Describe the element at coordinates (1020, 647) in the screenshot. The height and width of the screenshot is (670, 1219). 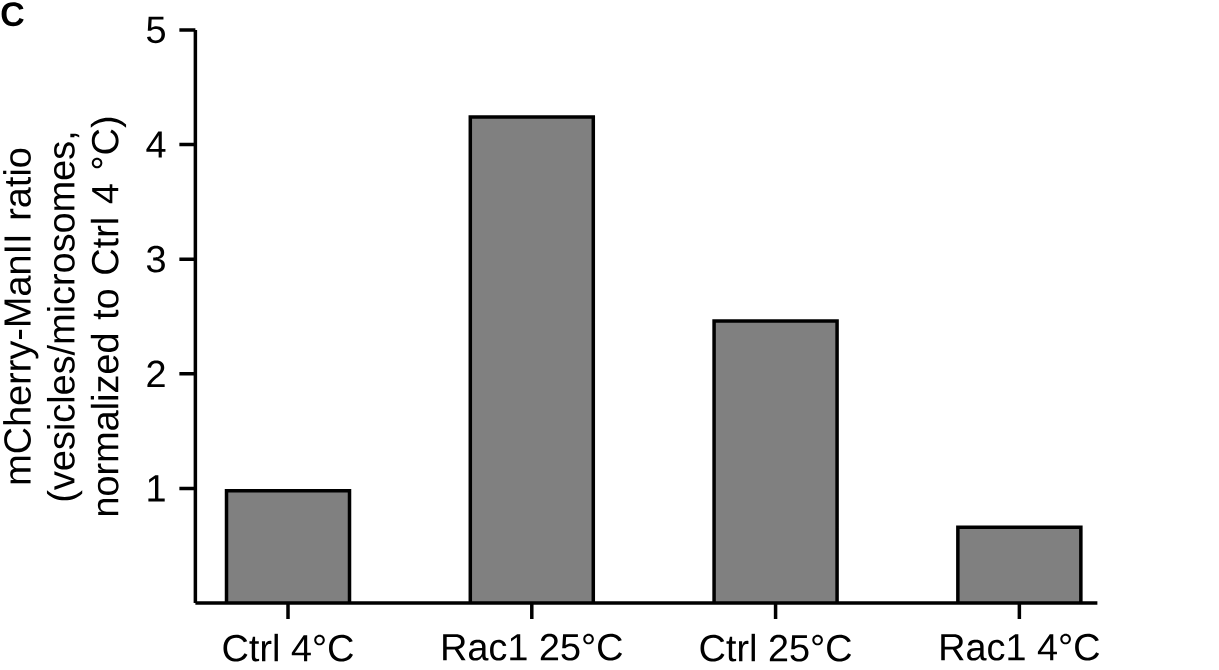
I see `x-tick-label: Rac1 4°C` at that location.